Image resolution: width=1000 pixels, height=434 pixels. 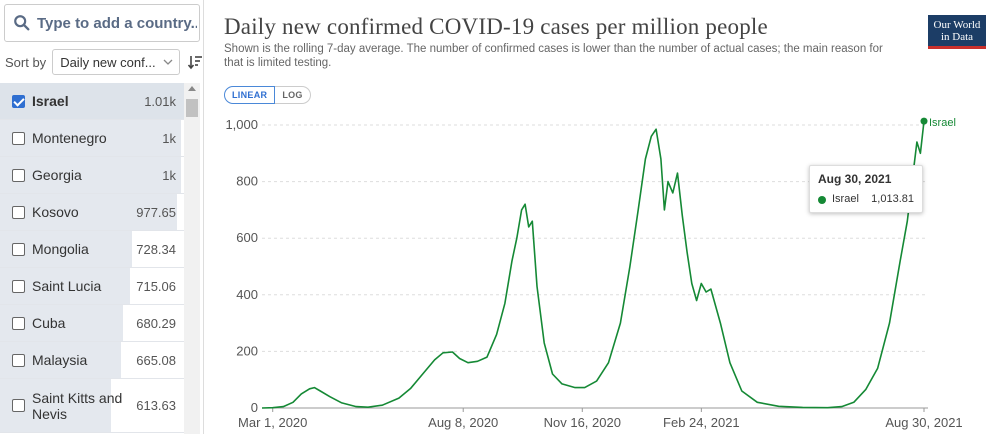 What do you see at coordinates (195, 62) in the screenshot?
I see `sort-order-icon` at bounding box center [195, 62].